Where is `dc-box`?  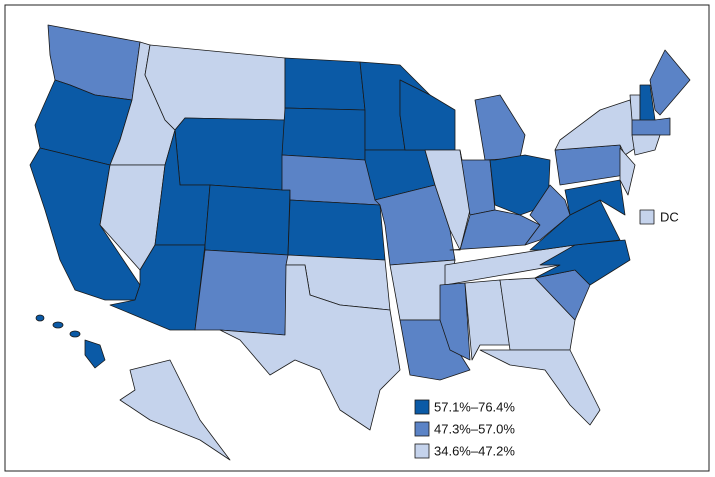 dc-box is located at coordinates (647, 217).